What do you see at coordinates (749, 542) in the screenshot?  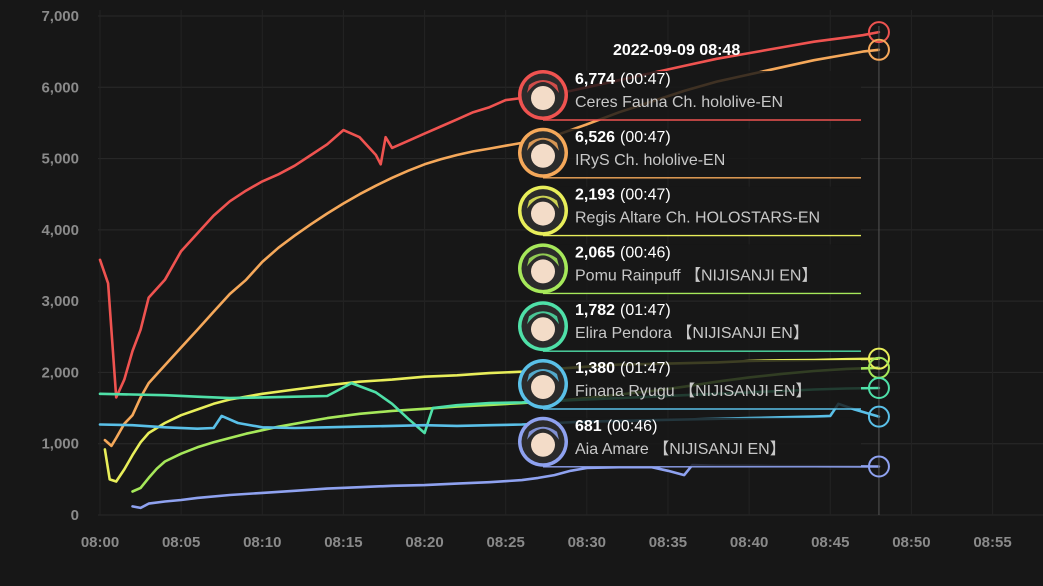 I see `x-tick-label: 08:40` at bounding box center [749, 542].